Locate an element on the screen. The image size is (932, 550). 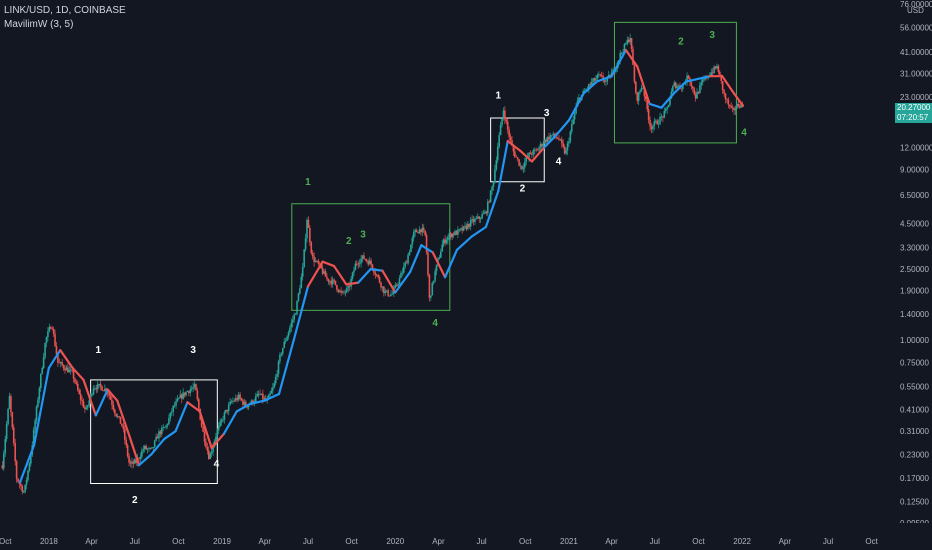
current-price-badge: 20.27000 07:20:57 is located at coordinates (913, 113).